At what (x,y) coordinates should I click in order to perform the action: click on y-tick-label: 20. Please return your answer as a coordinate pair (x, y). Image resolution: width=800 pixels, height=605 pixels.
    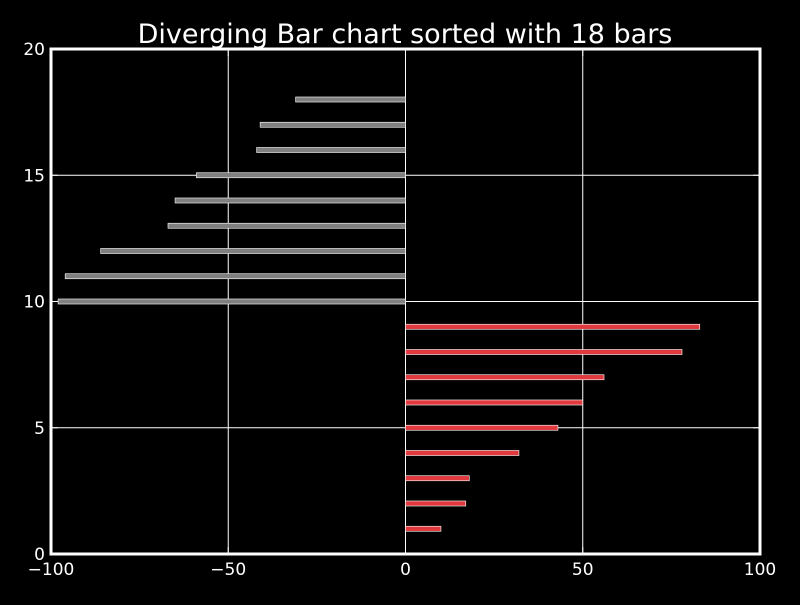
    Looking at the image, I should click on (34, 50).